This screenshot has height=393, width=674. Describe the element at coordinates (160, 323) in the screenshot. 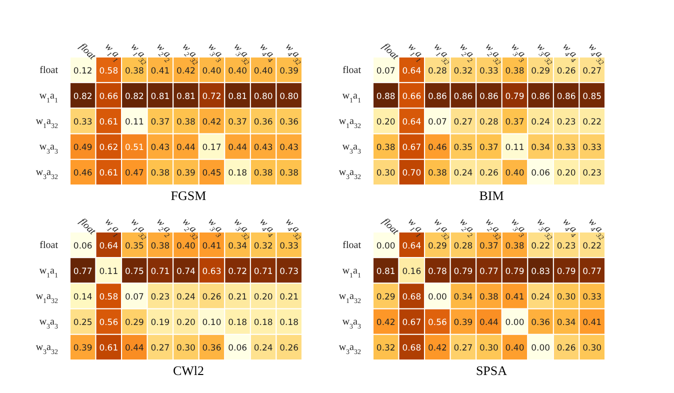

I see `data-label: 0.19` at that location.